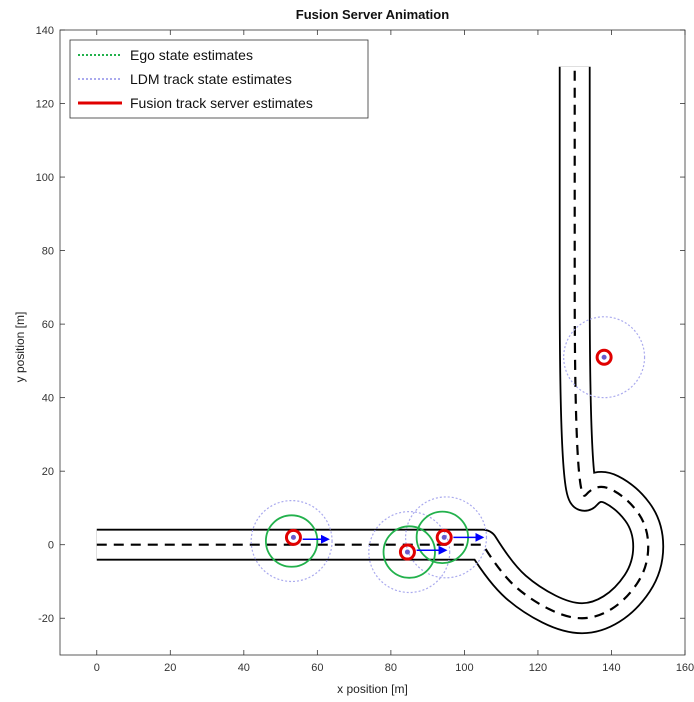  I want to click on x-tick-label: 40, so click(244, 668).